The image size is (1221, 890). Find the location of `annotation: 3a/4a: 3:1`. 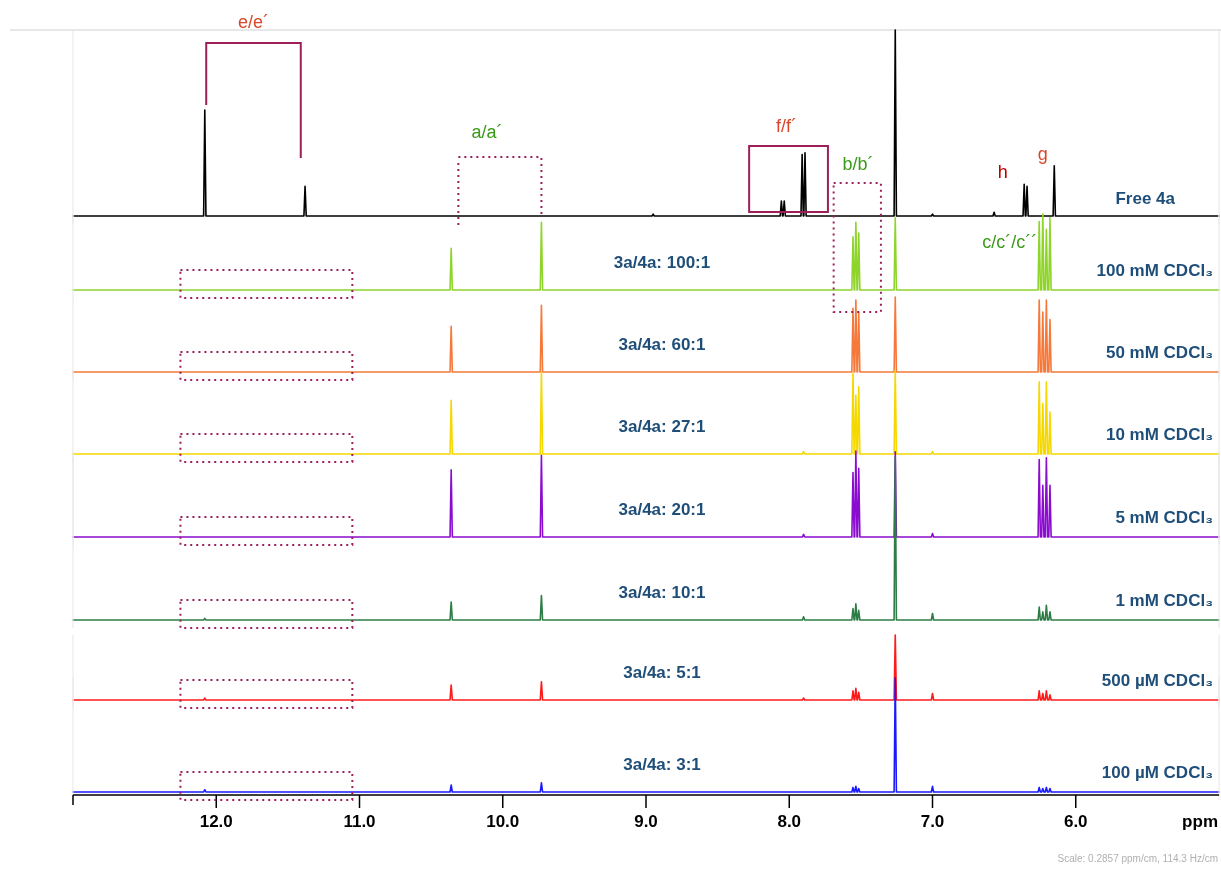

annotation: 3a/4a: 3:1 is located at coordinates (662, 764).